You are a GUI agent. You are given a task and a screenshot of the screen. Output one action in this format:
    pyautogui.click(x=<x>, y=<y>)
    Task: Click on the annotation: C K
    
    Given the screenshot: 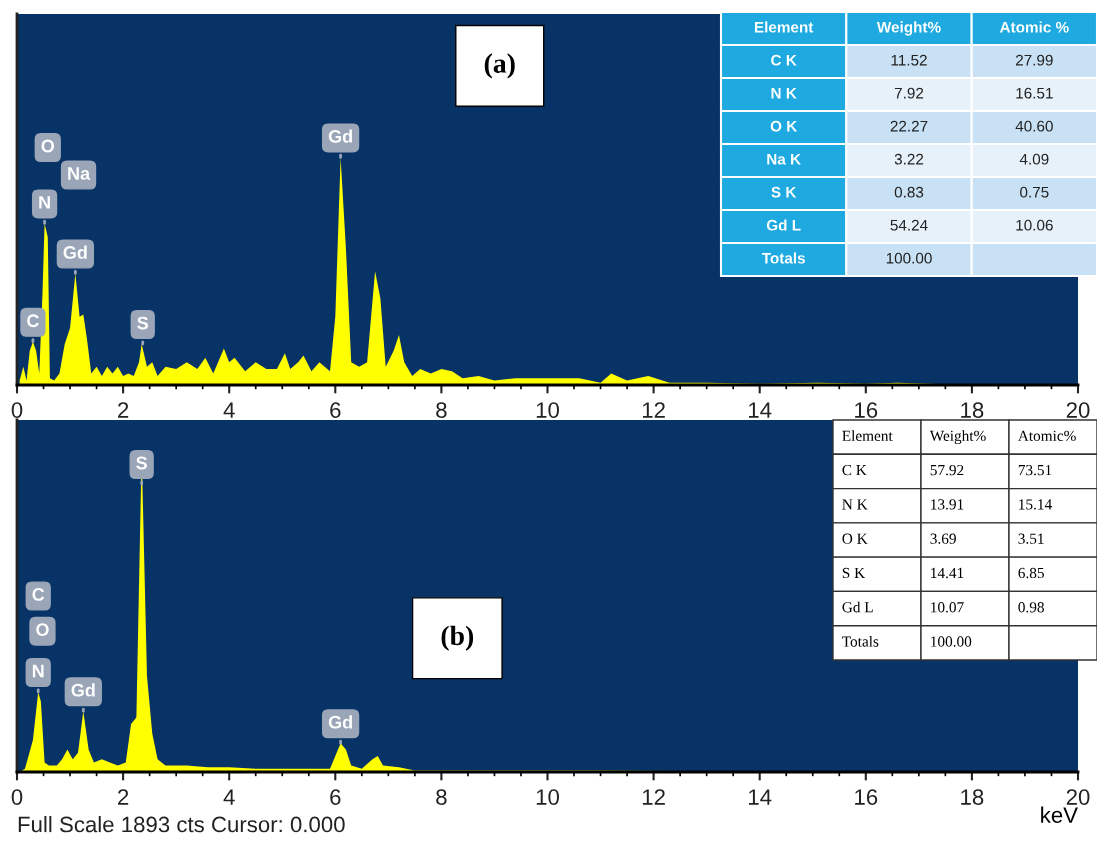 What is the action you would take?
    pyautogui.click(x=854, y=470)
    